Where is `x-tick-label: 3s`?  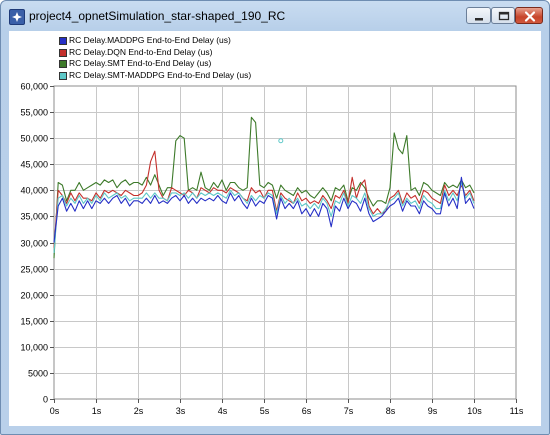 x-tick-label: 3s is located at coordinates (181, 411).